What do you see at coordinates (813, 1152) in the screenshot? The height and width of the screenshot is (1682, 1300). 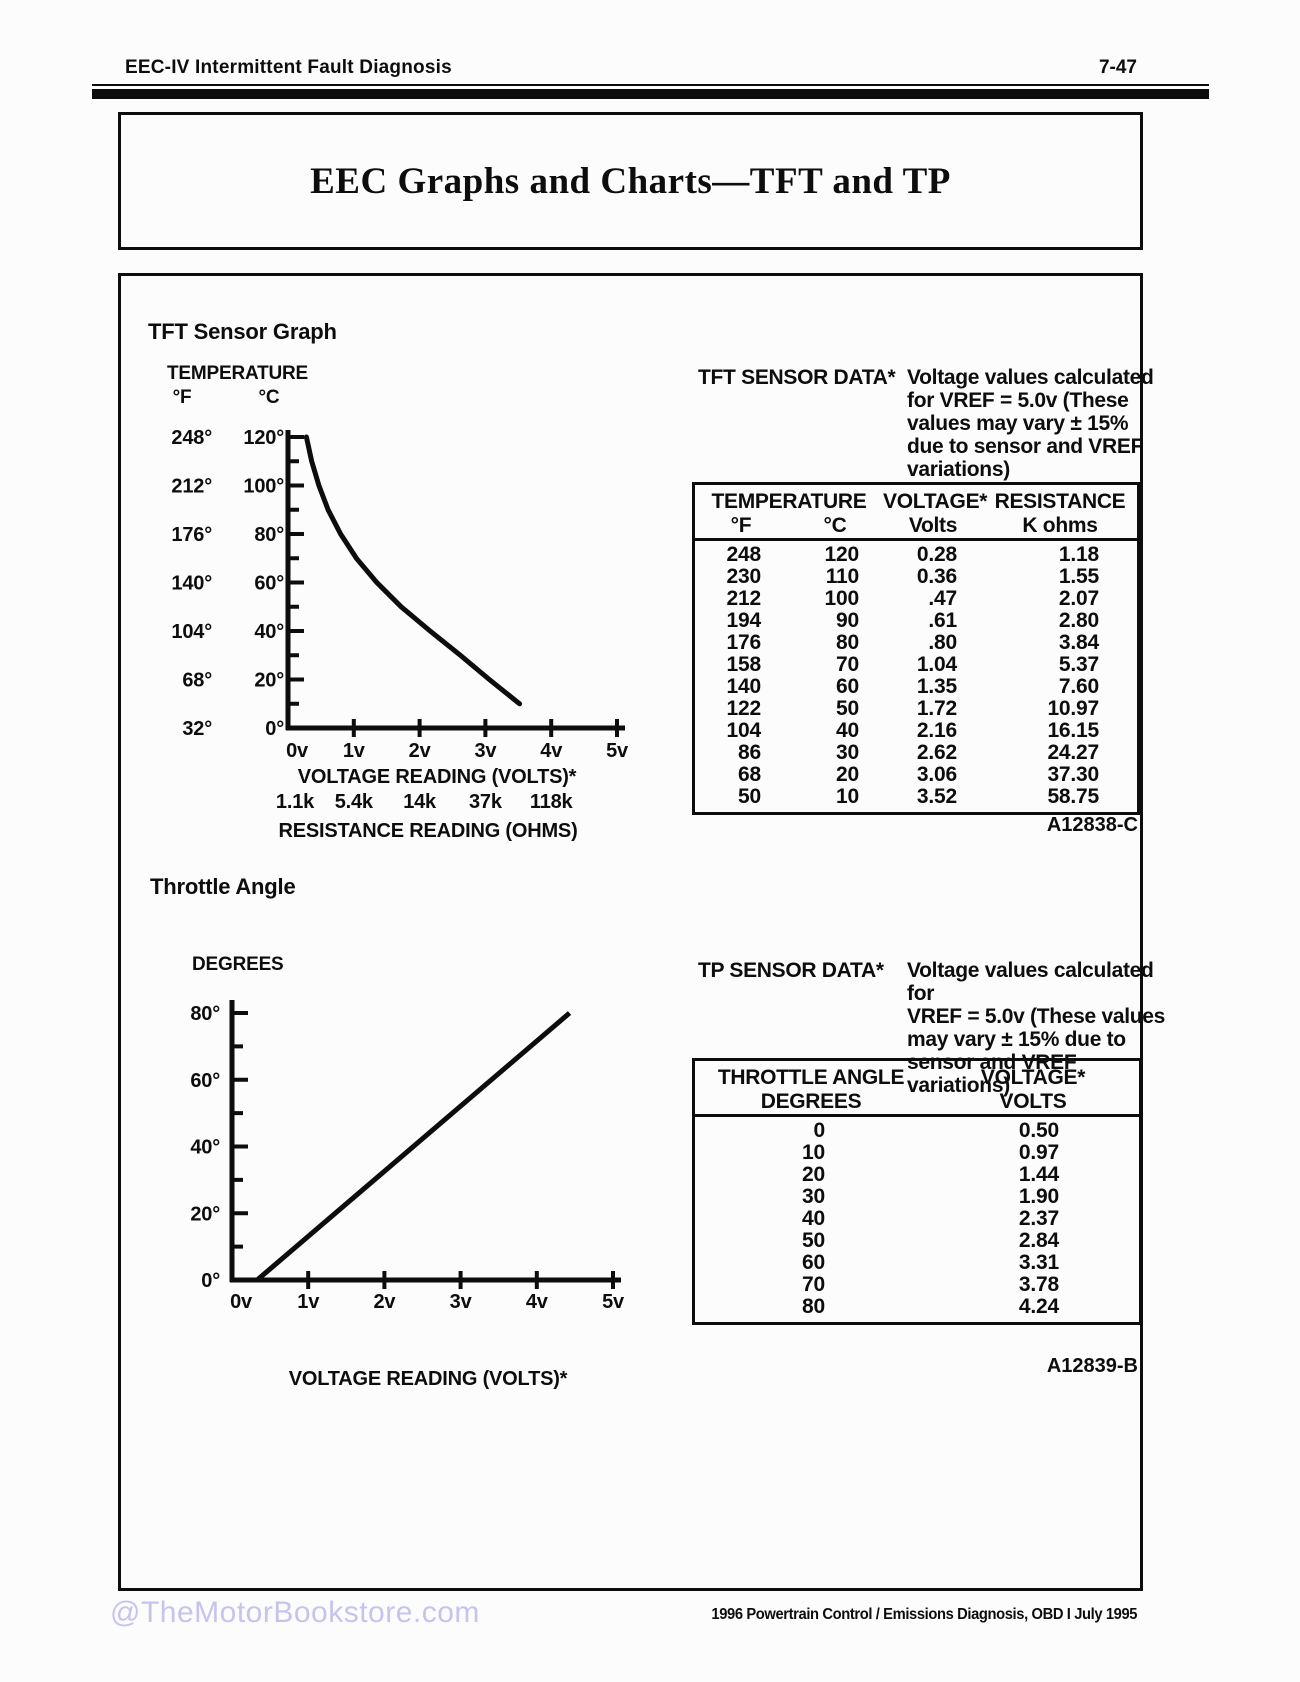 I see `table-cell: 10` at bounding box center [813, 1152].